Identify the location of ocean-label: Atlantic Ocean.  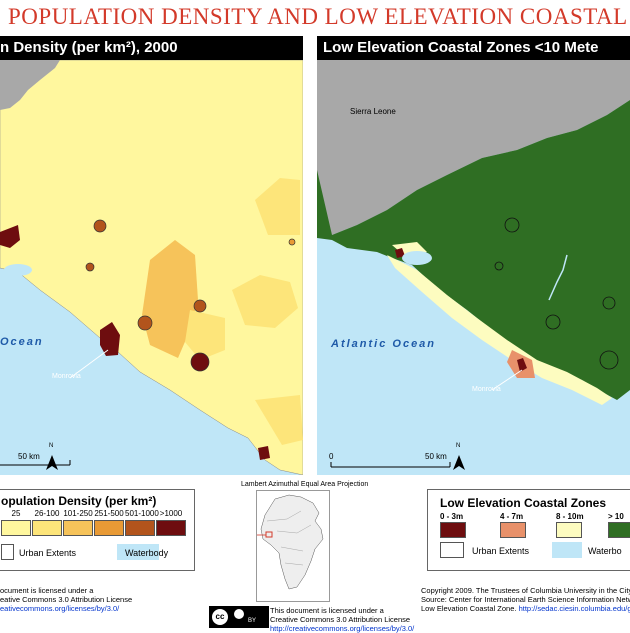
(384, 344).